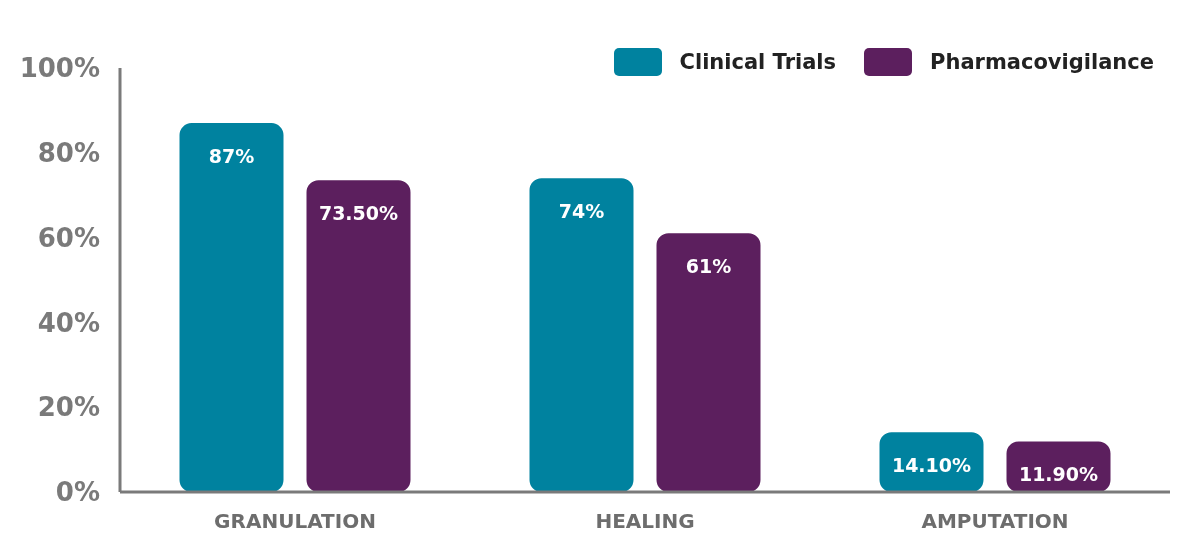 This screenshot has width=1188, height=560. What do you see at coordinates (931, 464) in the screenshot?
I see `data-label: 14.10%` at bounding box center [931, 464].